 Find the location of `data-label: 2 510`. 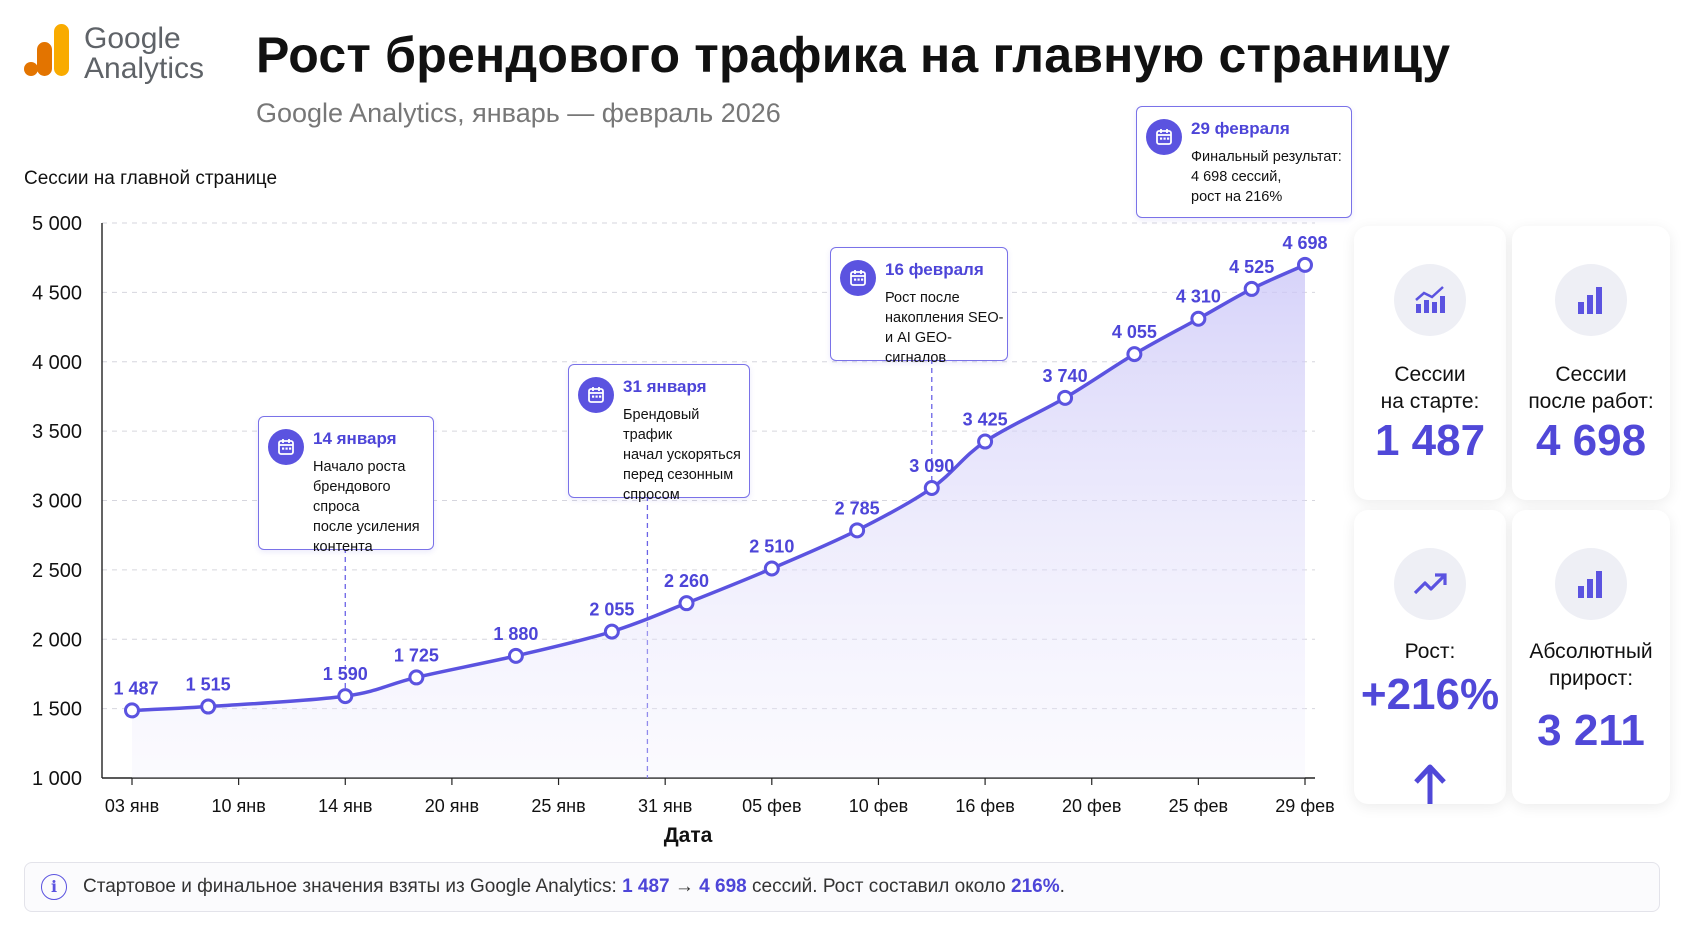

data-label: 2 510 is located at coordinates (771, 546).